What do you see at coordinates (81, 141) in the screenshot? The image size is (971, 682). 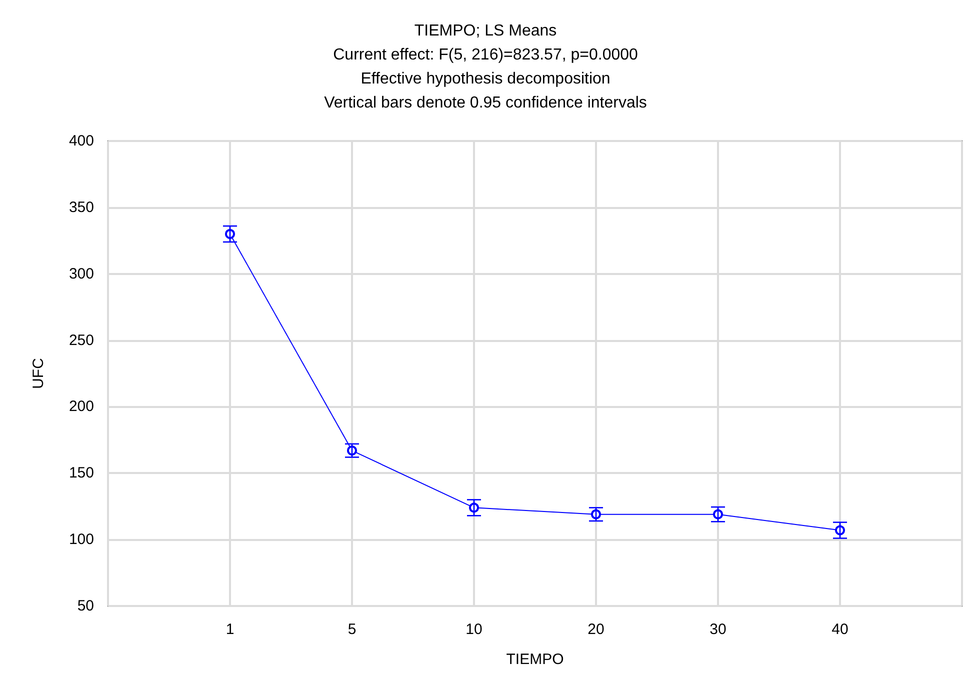 I see `y-tick-label: 400` at bounding box center [81, 141].